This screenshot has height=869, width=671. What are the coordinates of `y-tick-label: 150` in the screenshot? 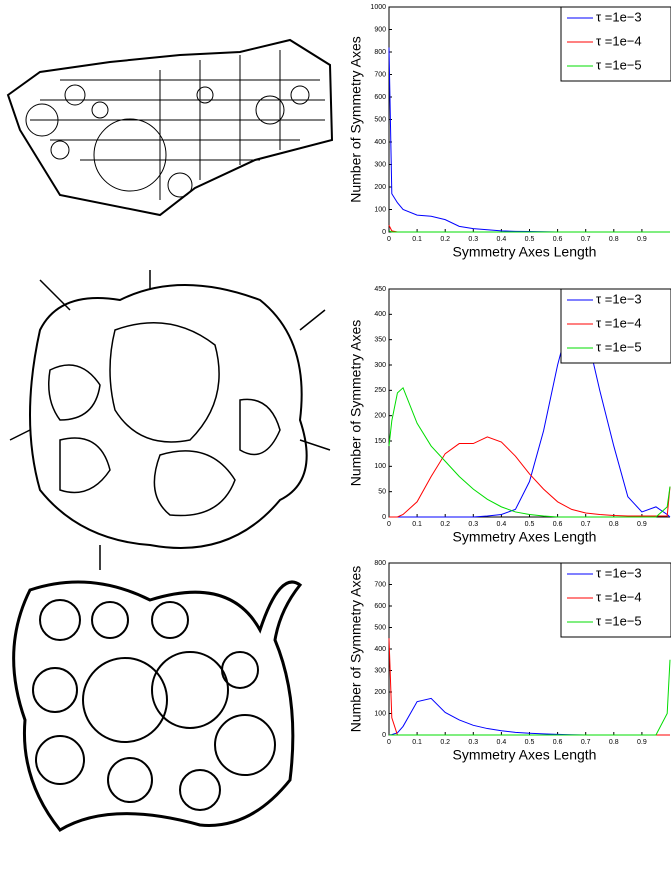 It's located at (380, 441).